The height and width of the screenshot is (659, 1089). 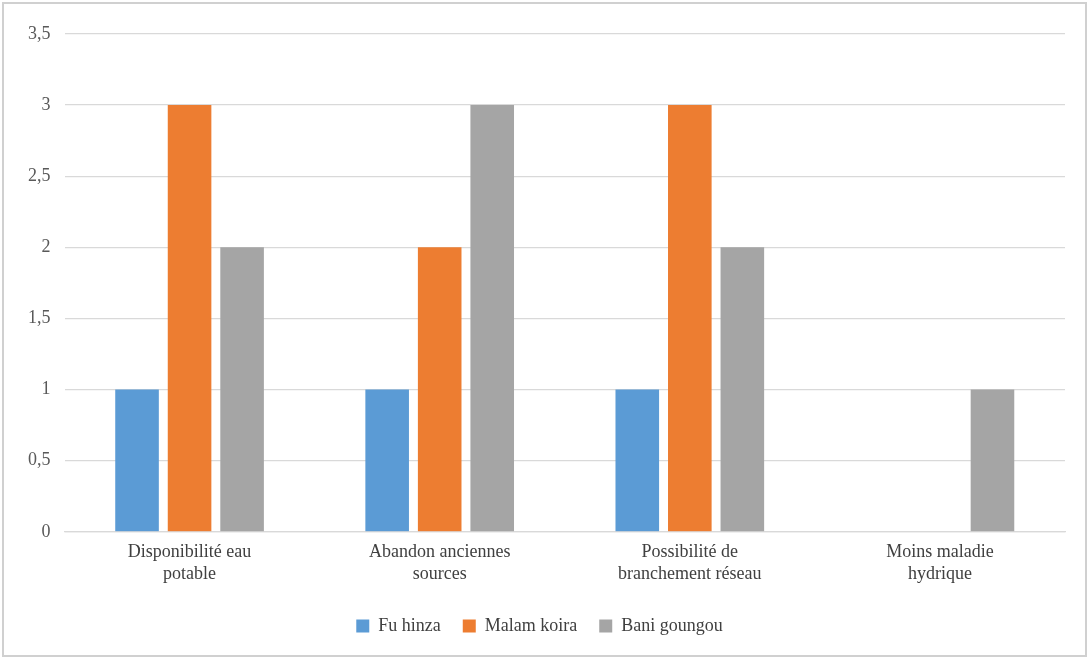 What do you see at coordinates (39, 174) in the screenshot?
I see `y-tick-label: 2,5` at bounding box center [39, 174].